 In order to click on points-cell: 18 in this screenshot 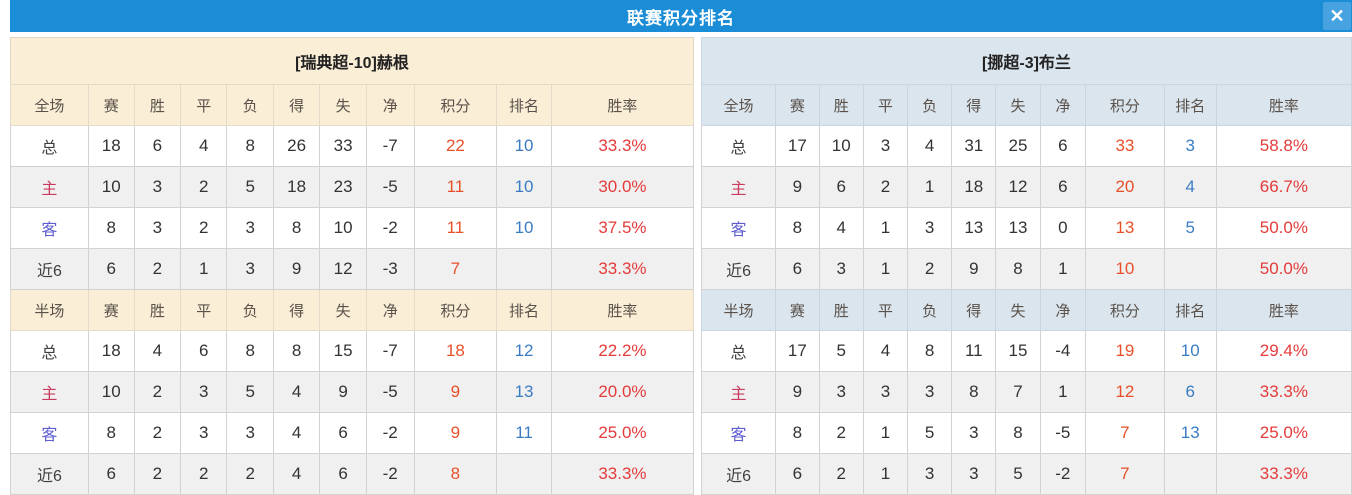, I will do `click(455, 351)`.